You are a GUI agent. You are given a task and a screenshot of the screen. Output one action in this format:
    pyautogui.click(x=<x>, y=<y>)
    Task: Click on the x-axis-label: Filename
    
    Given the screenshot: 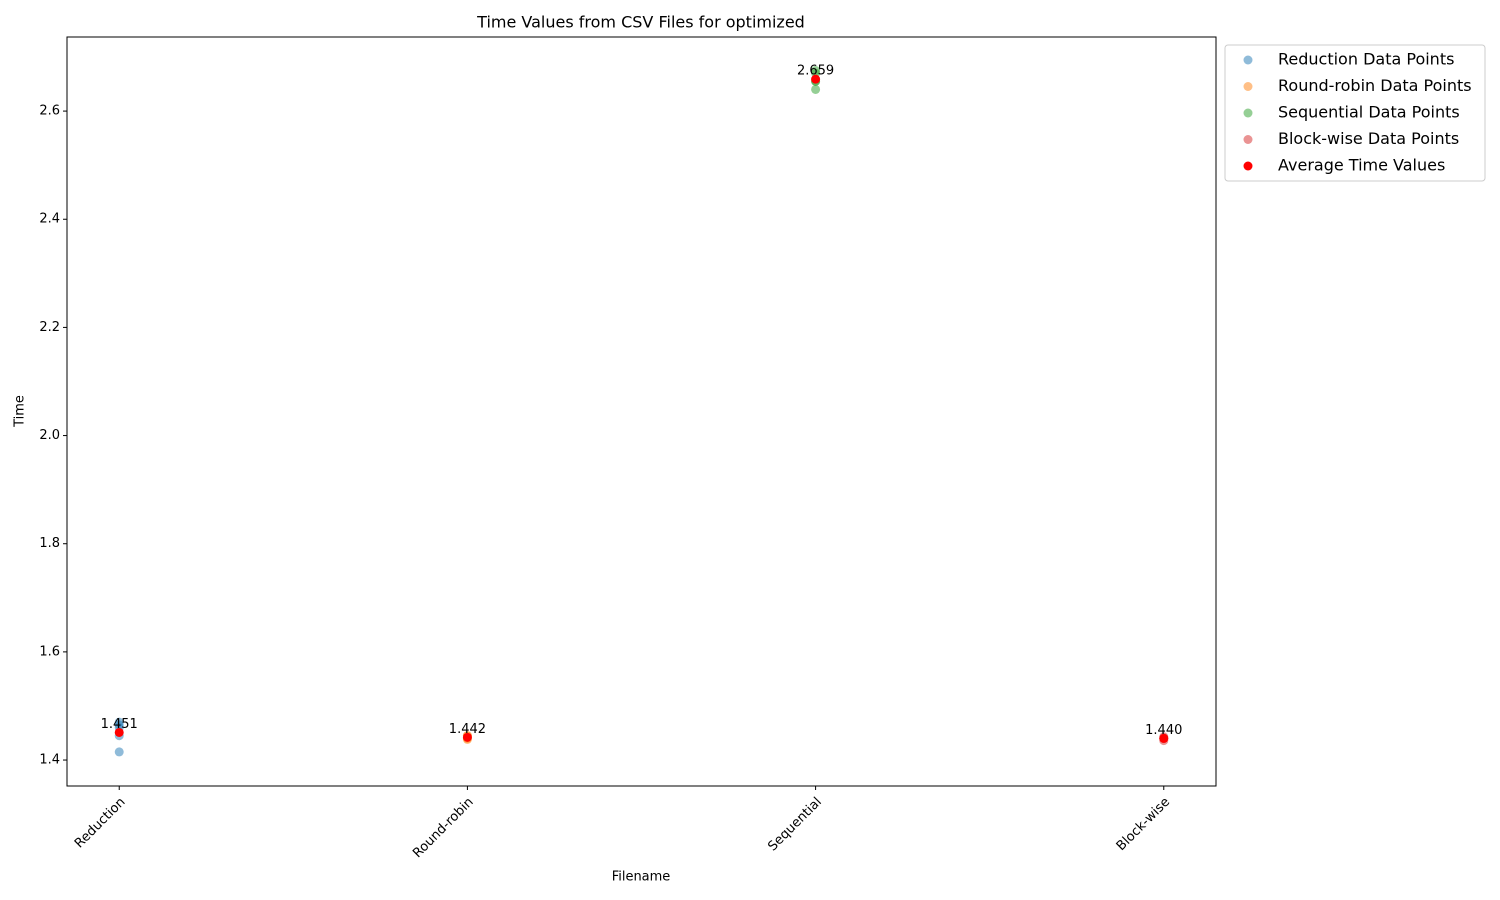 What is the action you would take?
    pyautogui.click(x=641, y=877)
    